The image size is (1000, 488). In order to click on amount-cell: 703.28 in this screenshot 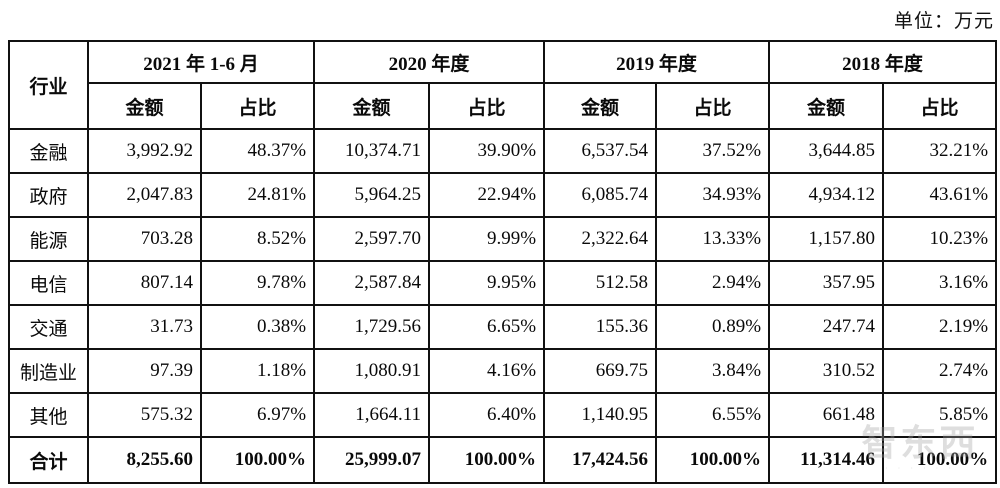, I will do `click(144, 239)`.